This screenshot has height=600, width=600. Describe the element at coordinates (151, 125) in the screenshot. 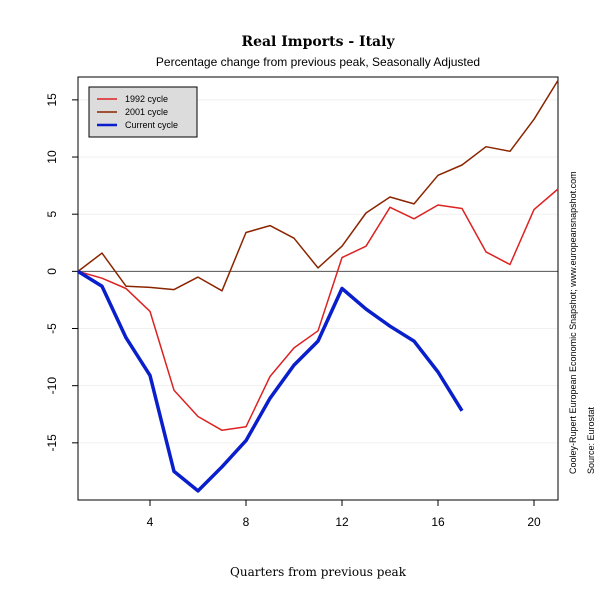

I see `legend-label: Current cycle` at that location.